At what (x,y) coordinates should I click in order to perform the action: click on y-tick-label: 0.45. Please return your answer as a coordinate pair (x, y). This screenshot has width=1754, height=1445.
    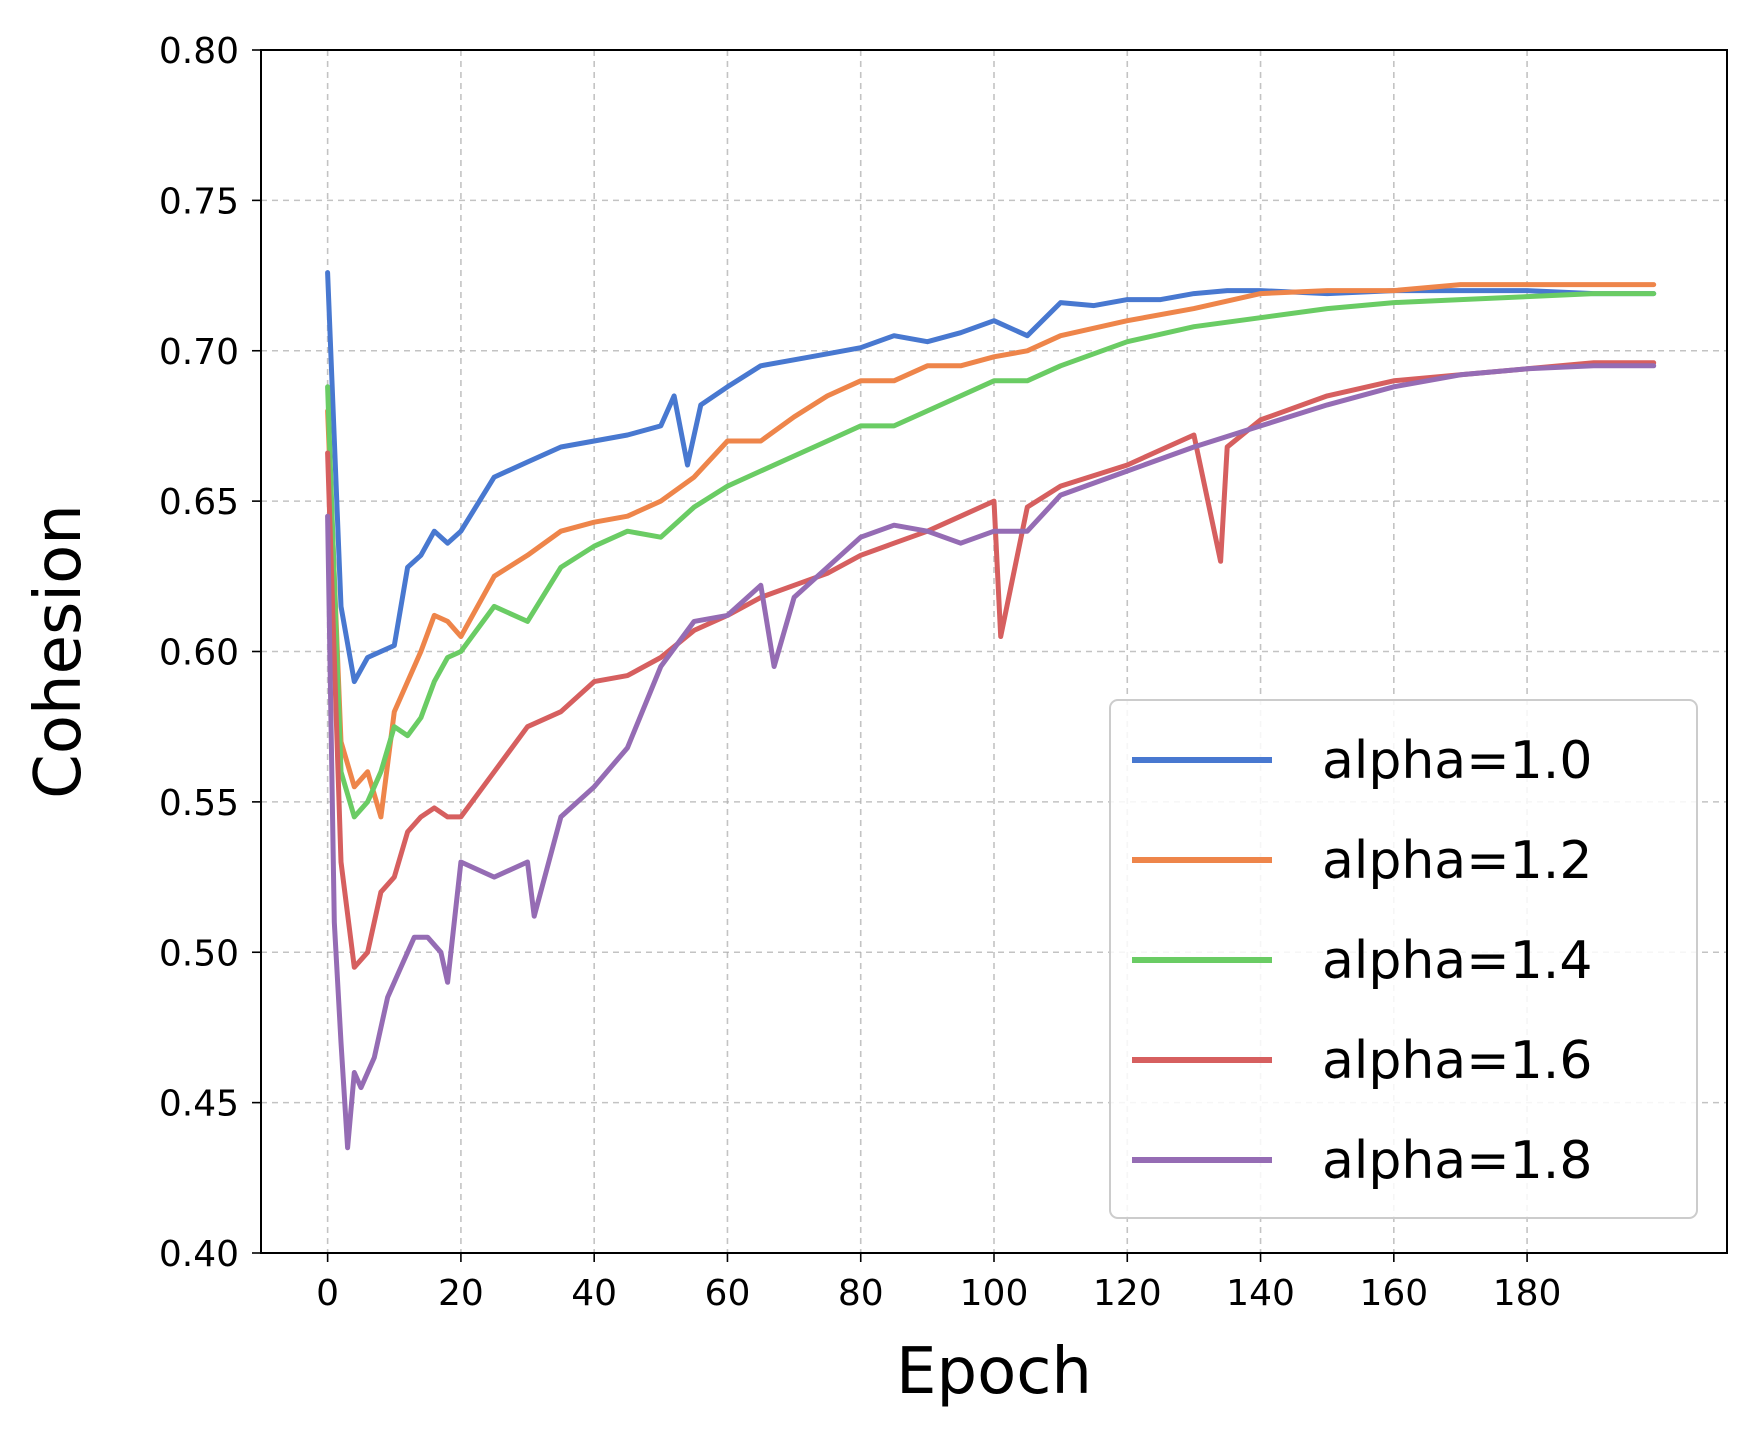
    Looking at the image, I should click on (199, 1104).